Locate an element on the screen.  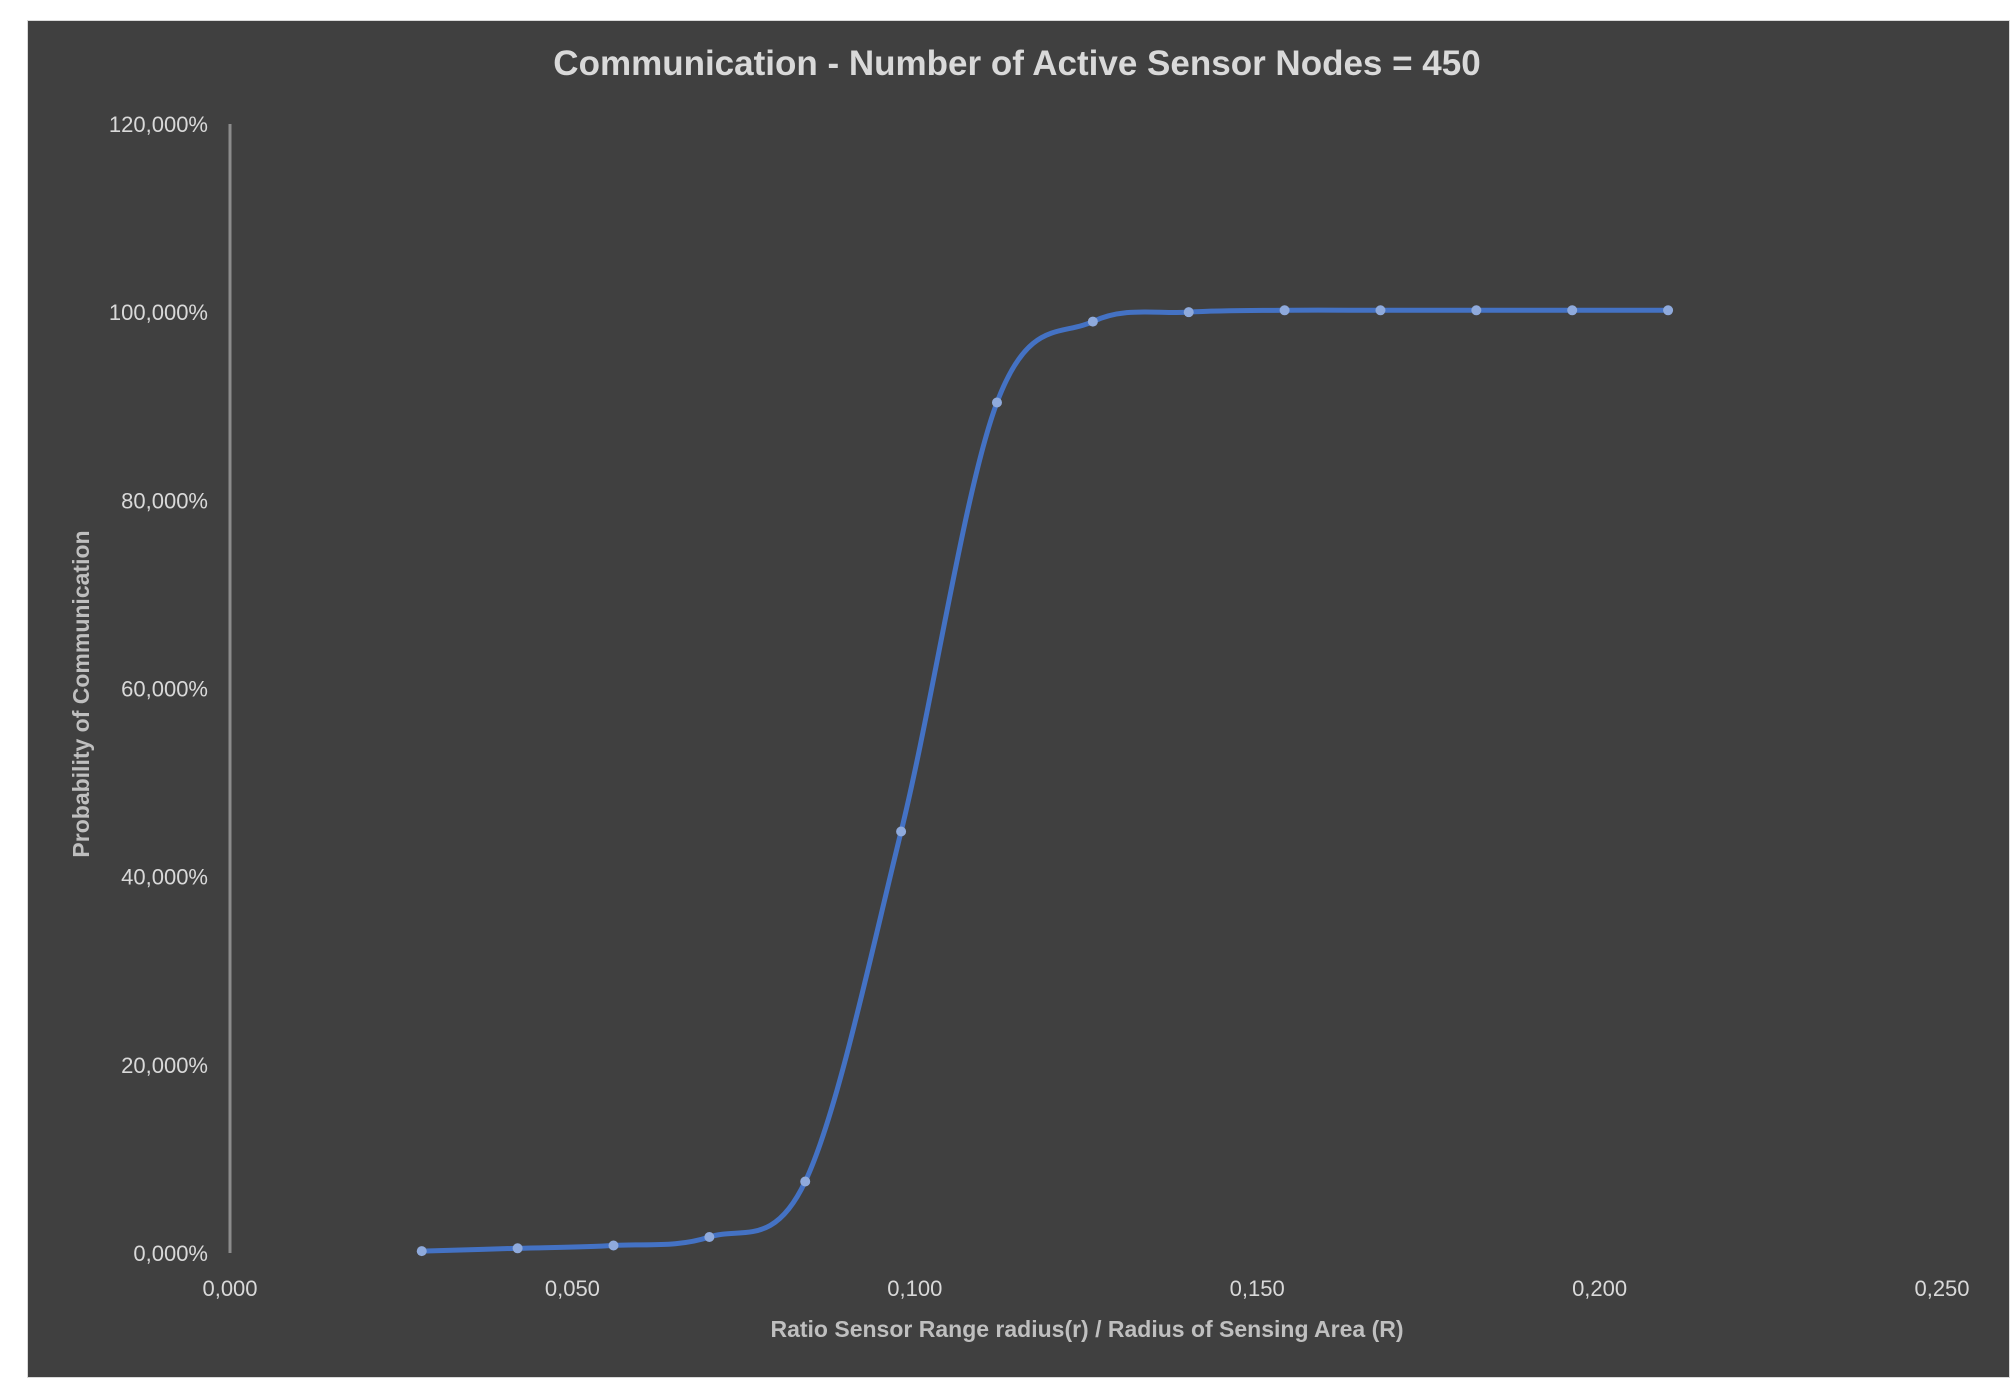
x-tick-label: 0,200 is located at coordinates (1599, 1288).